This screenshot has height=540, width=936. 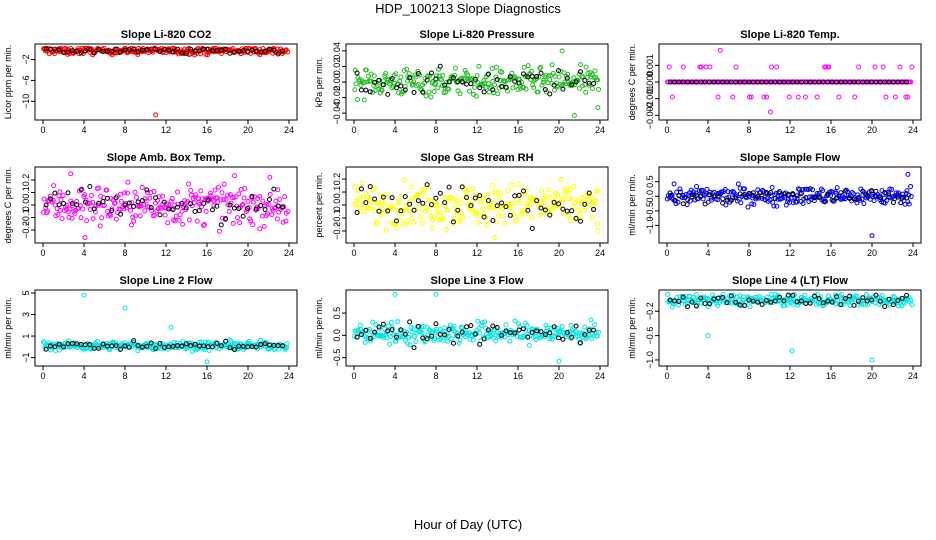 What do you see at coordinates (790, 253) in the screenshot?
I see `x-tick-label: 12` at bounding box center [790, 253].